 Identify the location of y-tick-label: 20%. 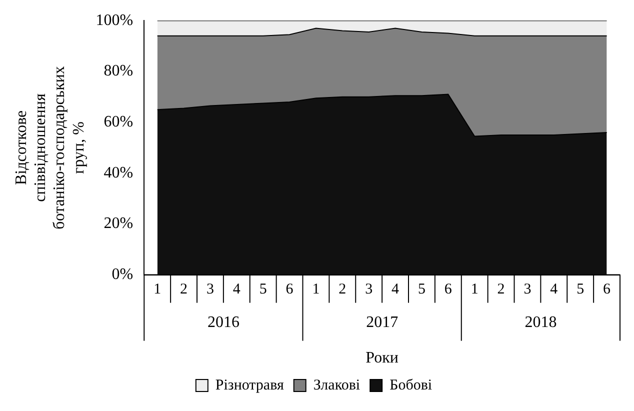
(119, 223).